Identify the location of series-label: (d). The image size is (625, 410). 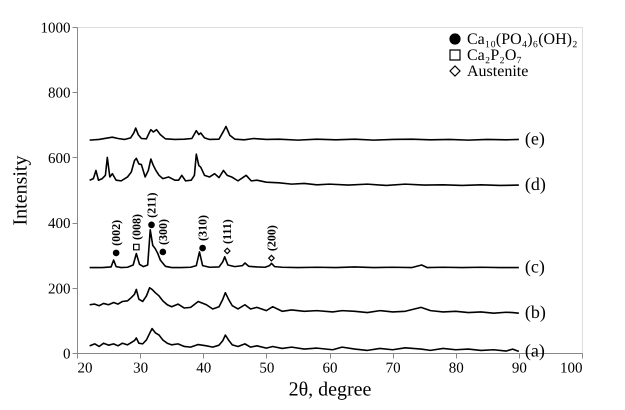
(535, 184).